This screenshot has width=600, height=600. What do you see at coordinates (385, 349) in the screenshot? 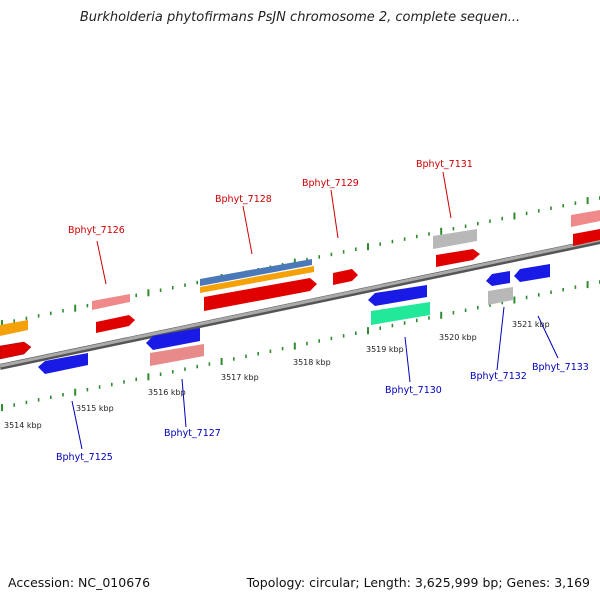
I see `kbp-label: 3519 kbp` at bounding box center [385, 349].